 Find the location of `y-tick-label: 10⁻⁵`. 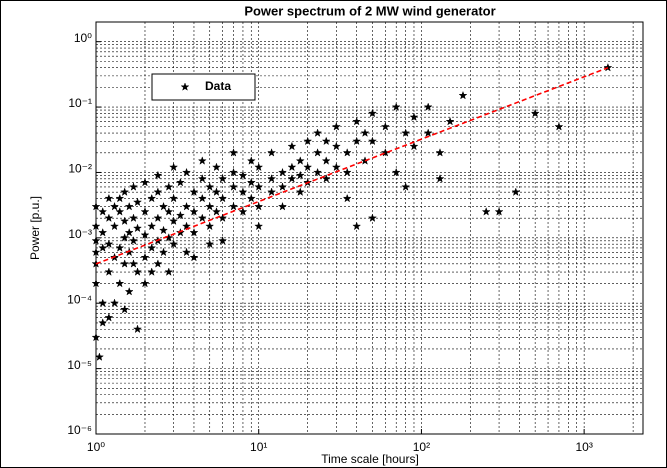

y-tick-label: 10⁻⁵ is located at coordinates (79, 365).